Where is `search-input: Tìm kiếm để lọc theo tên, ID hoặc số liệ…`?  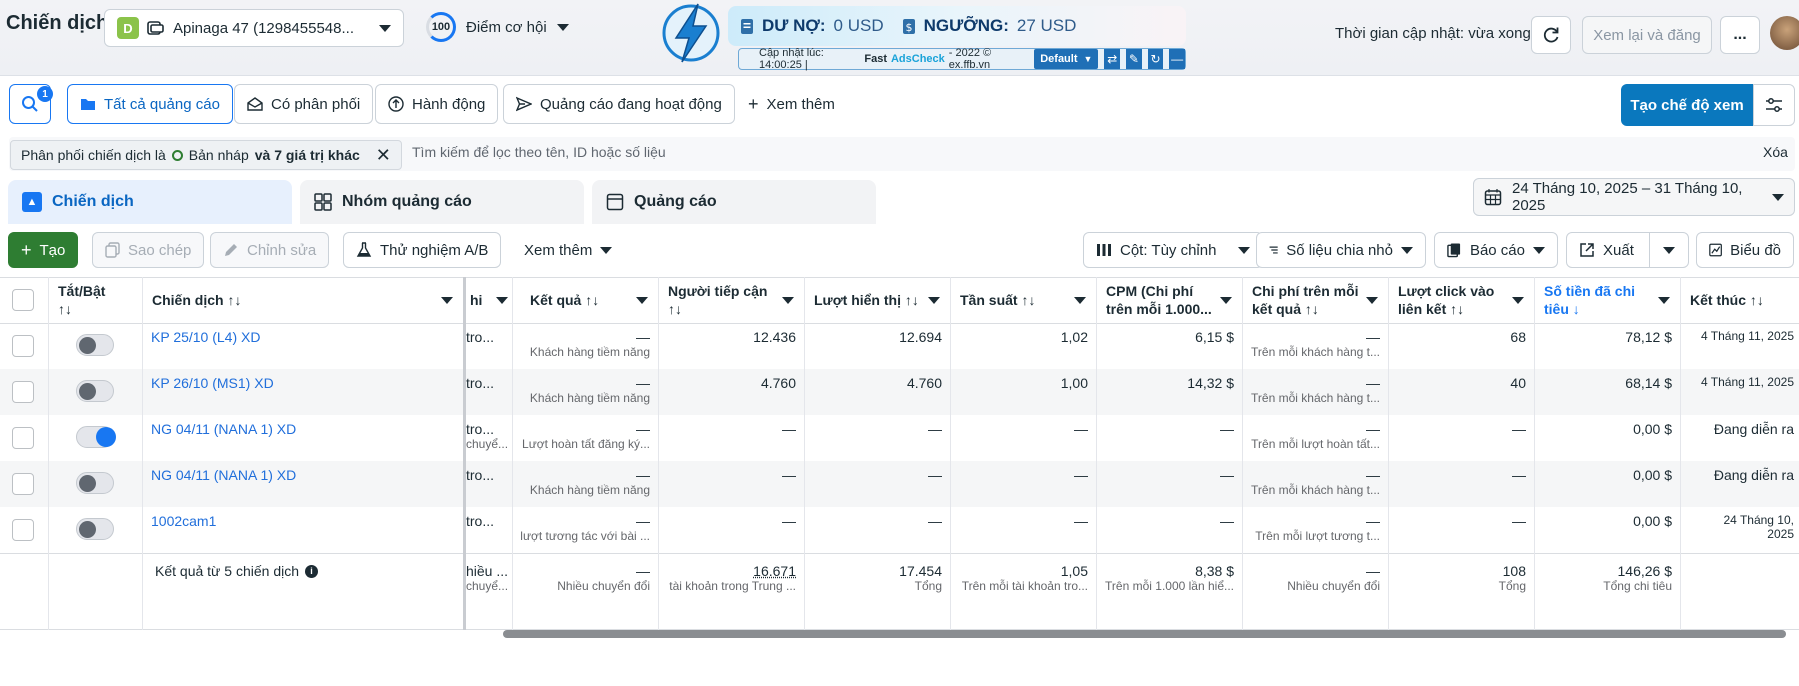
search-input: Tìm kiếm để lọc theo tên, ID hoặc số liệ… is located at coordinates (539, 152).